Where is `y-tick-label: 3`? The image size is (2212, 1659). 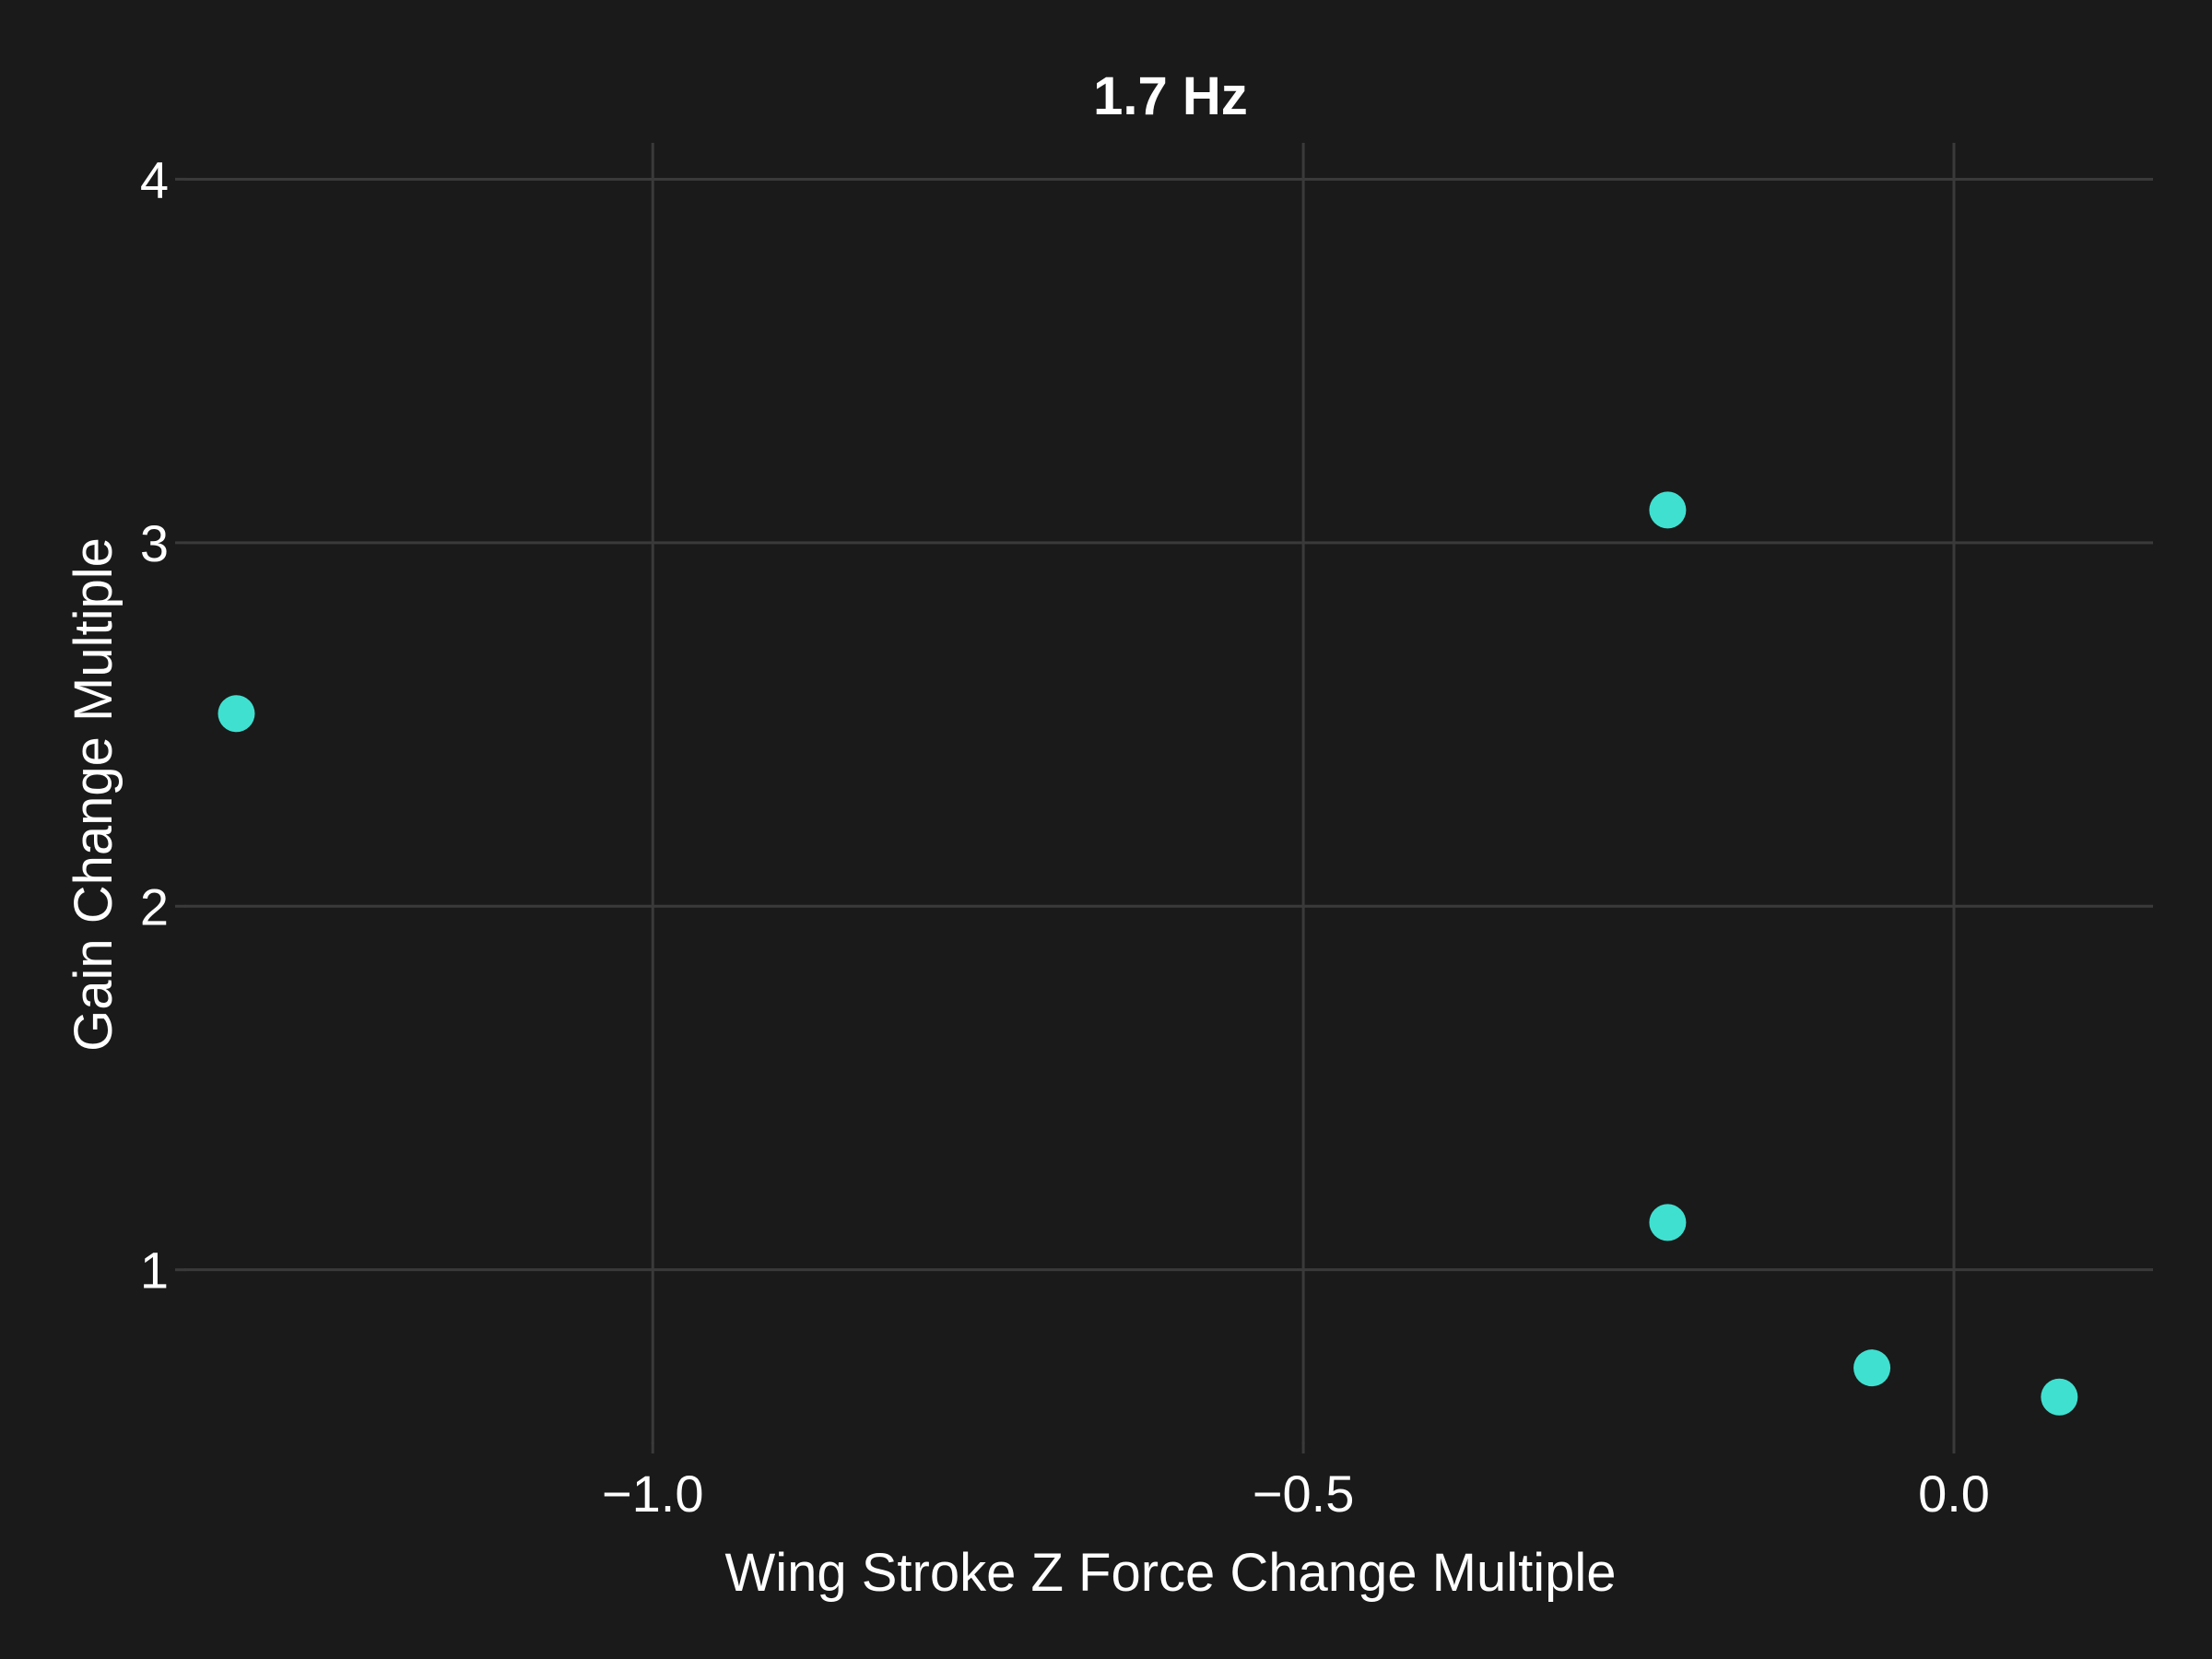
y-tick-label: 3 is located at coordinates (154, 543).